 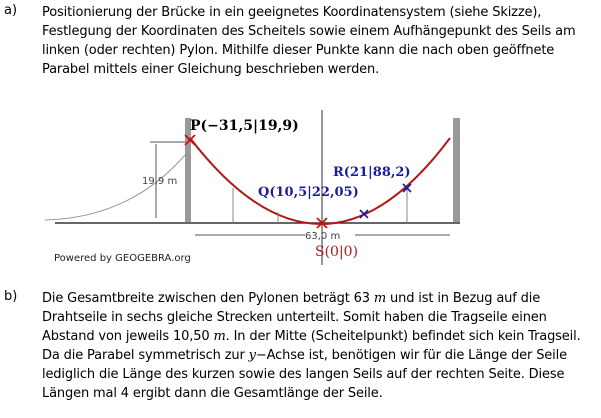 What do you see at coordinates (407, 188) in the screenshot?
I see `marker-r` at bounding box center [407, 188].